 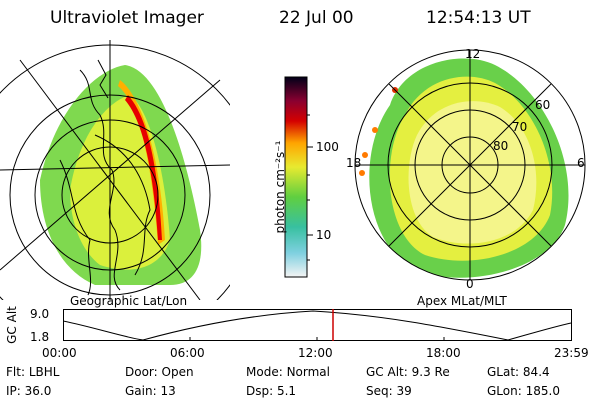 I want to click on right-panel-label: Apex MLat/MLT, so click(x=462, y=301).